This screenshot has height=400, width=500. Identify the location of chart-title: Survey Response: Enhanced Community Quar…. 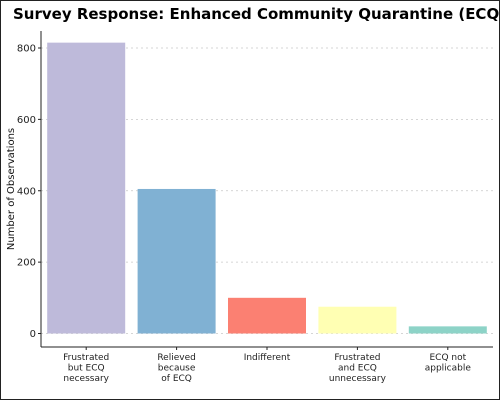
(256, 14).